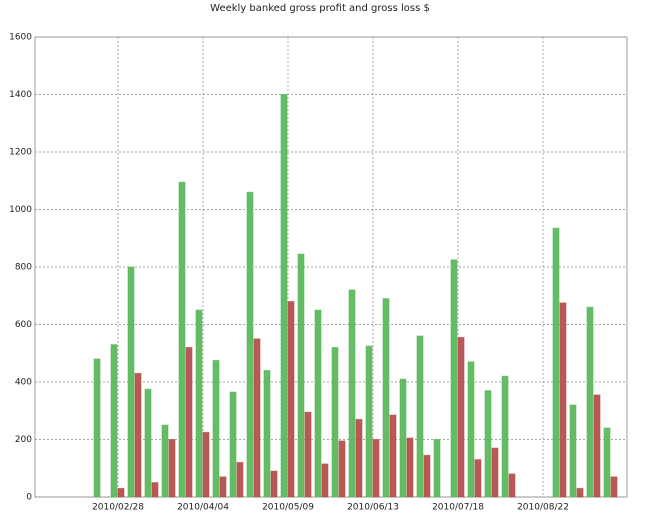  I want to click on y-tick-label: 1000, so click(20, 210).